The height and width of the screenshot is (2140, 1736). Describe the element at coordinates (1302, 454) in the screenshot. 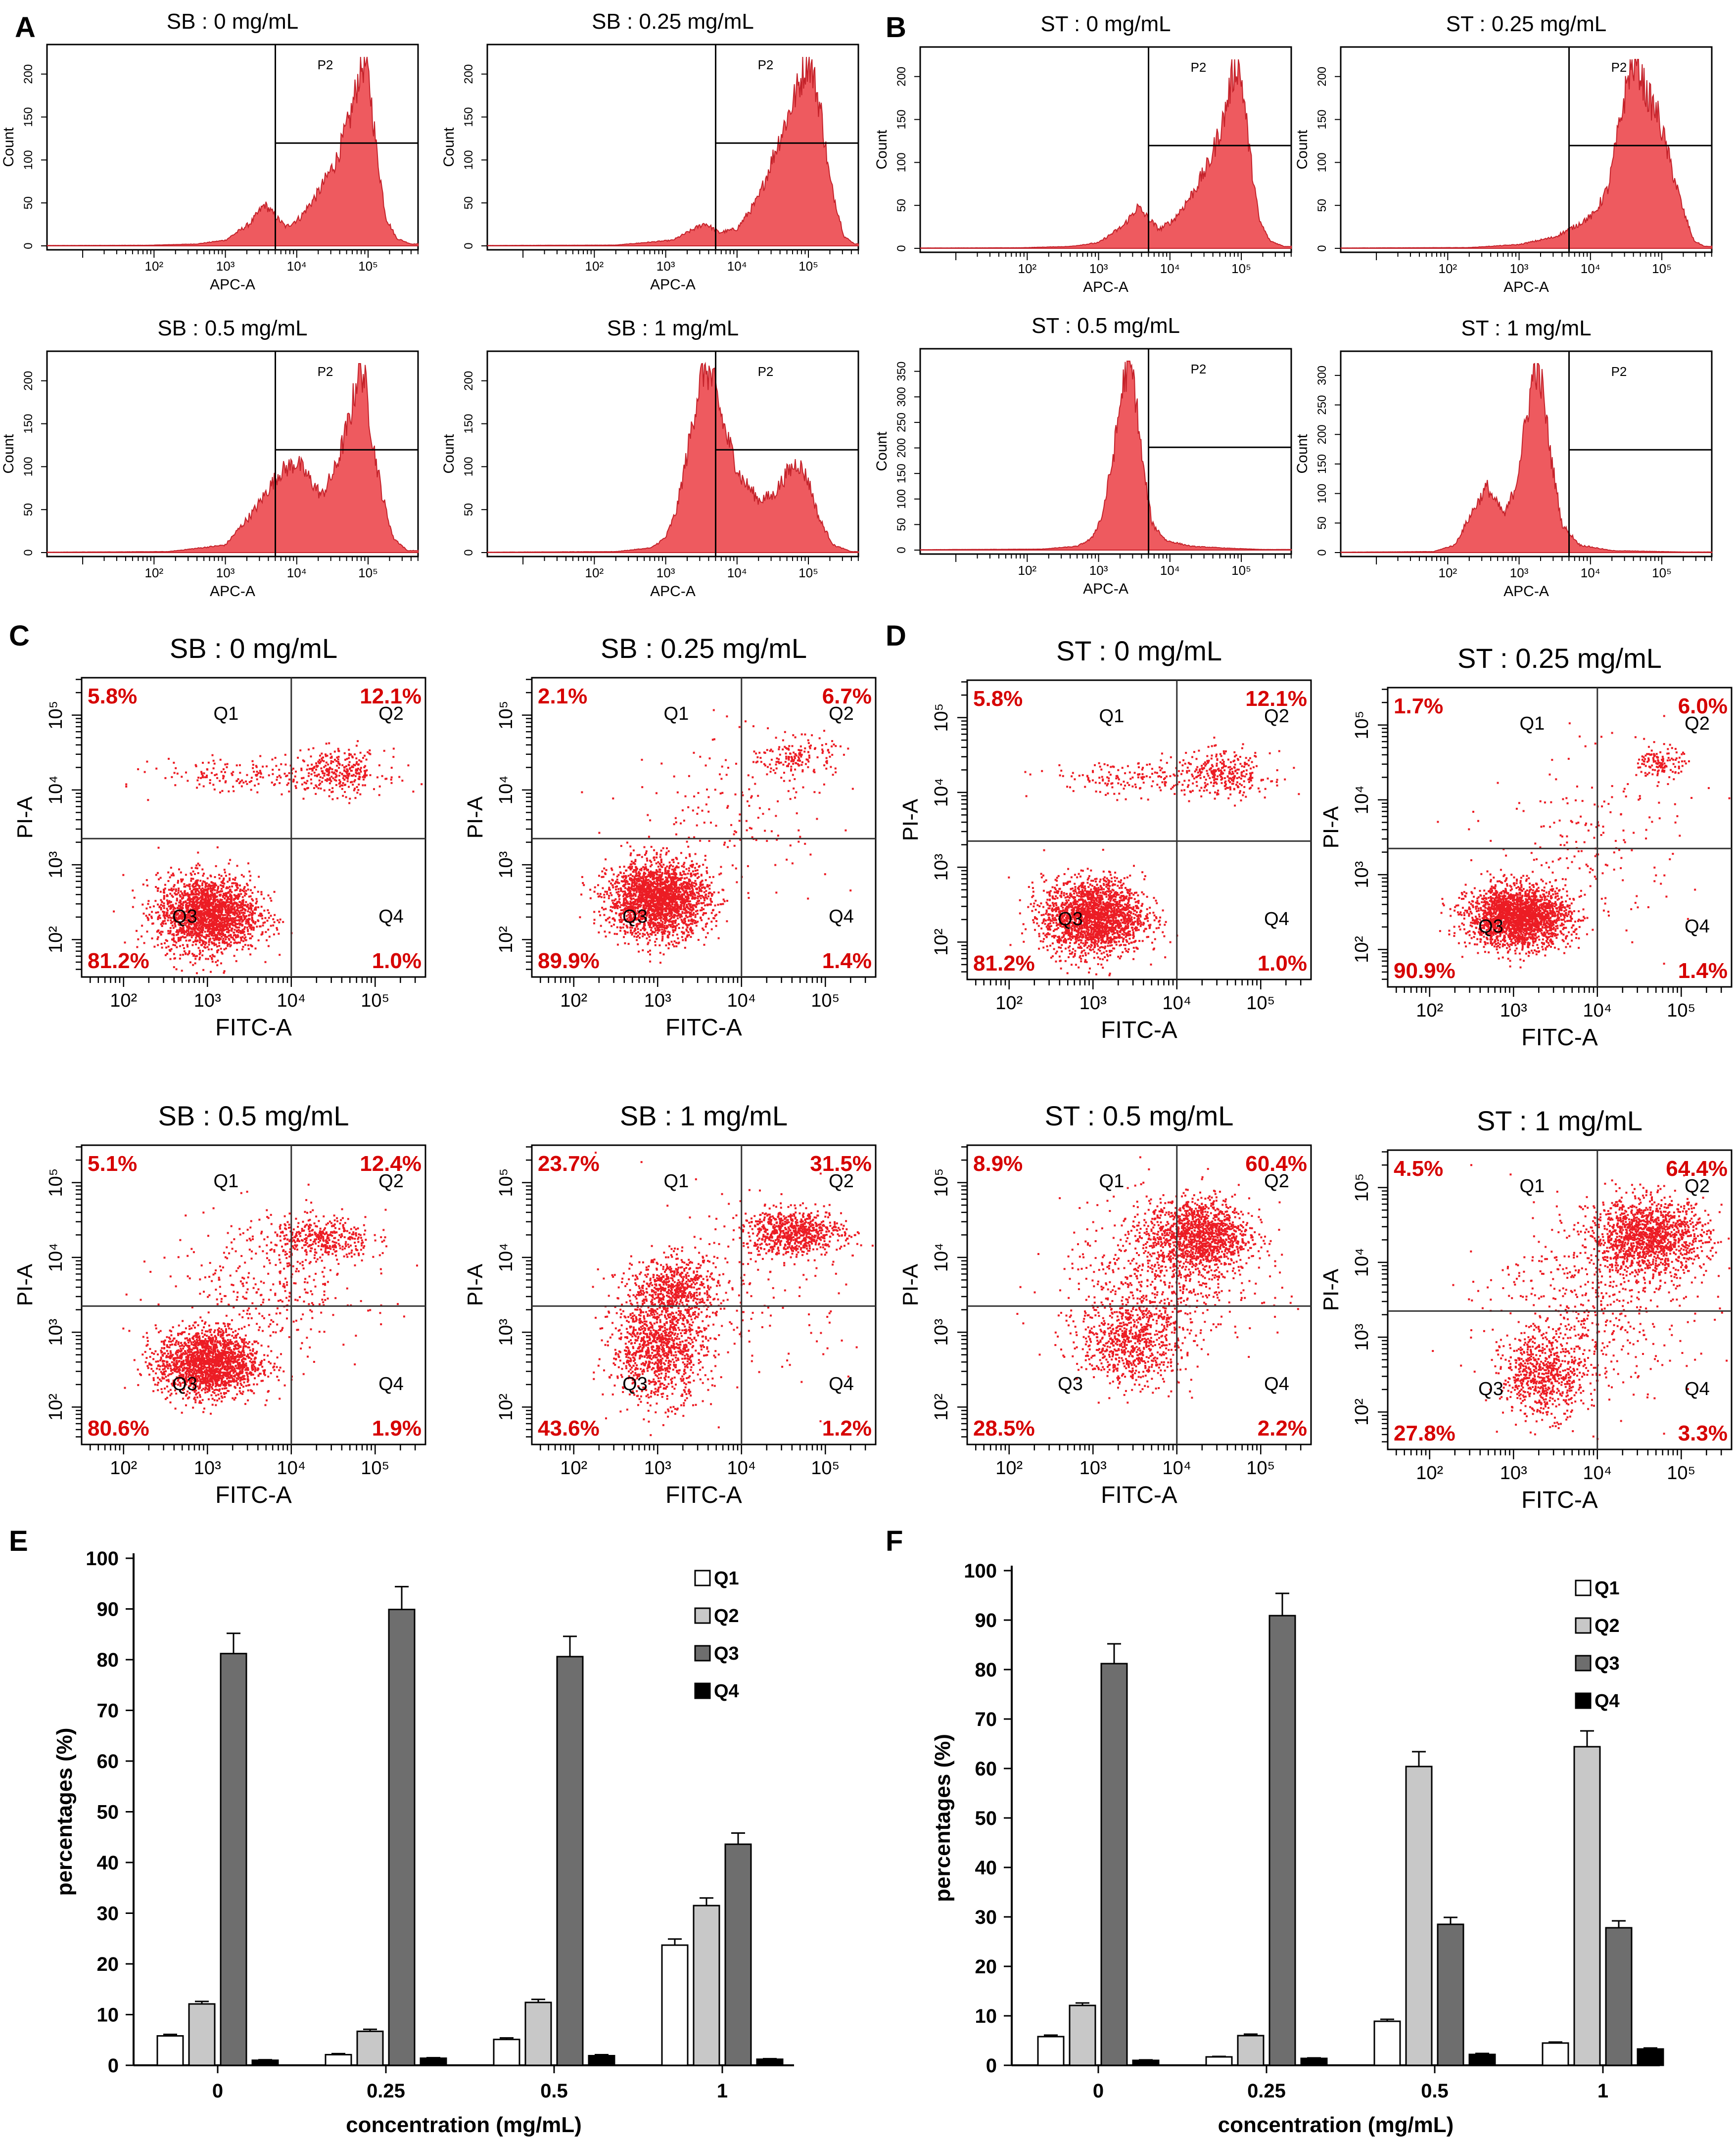

I see `y-axis-label: Count` at that location.